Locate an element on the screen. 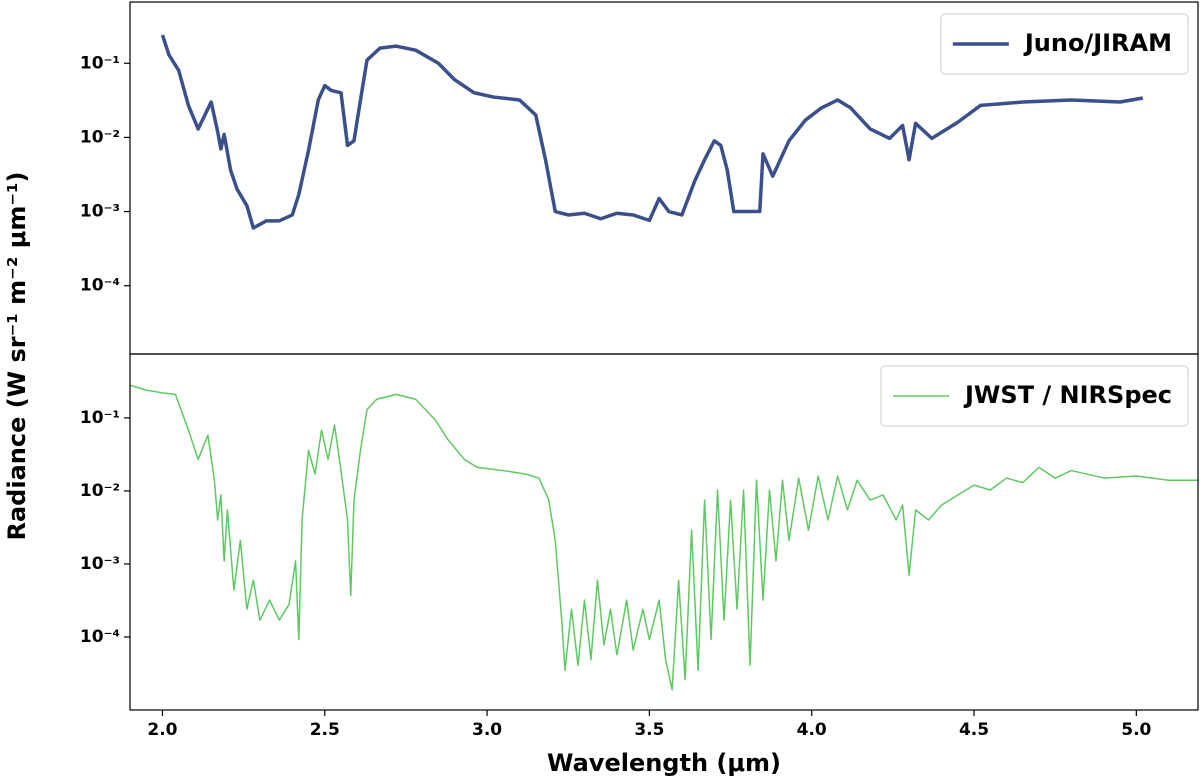  legend-label: JWST / NIRSpec is located at coordinates (1067, 395).